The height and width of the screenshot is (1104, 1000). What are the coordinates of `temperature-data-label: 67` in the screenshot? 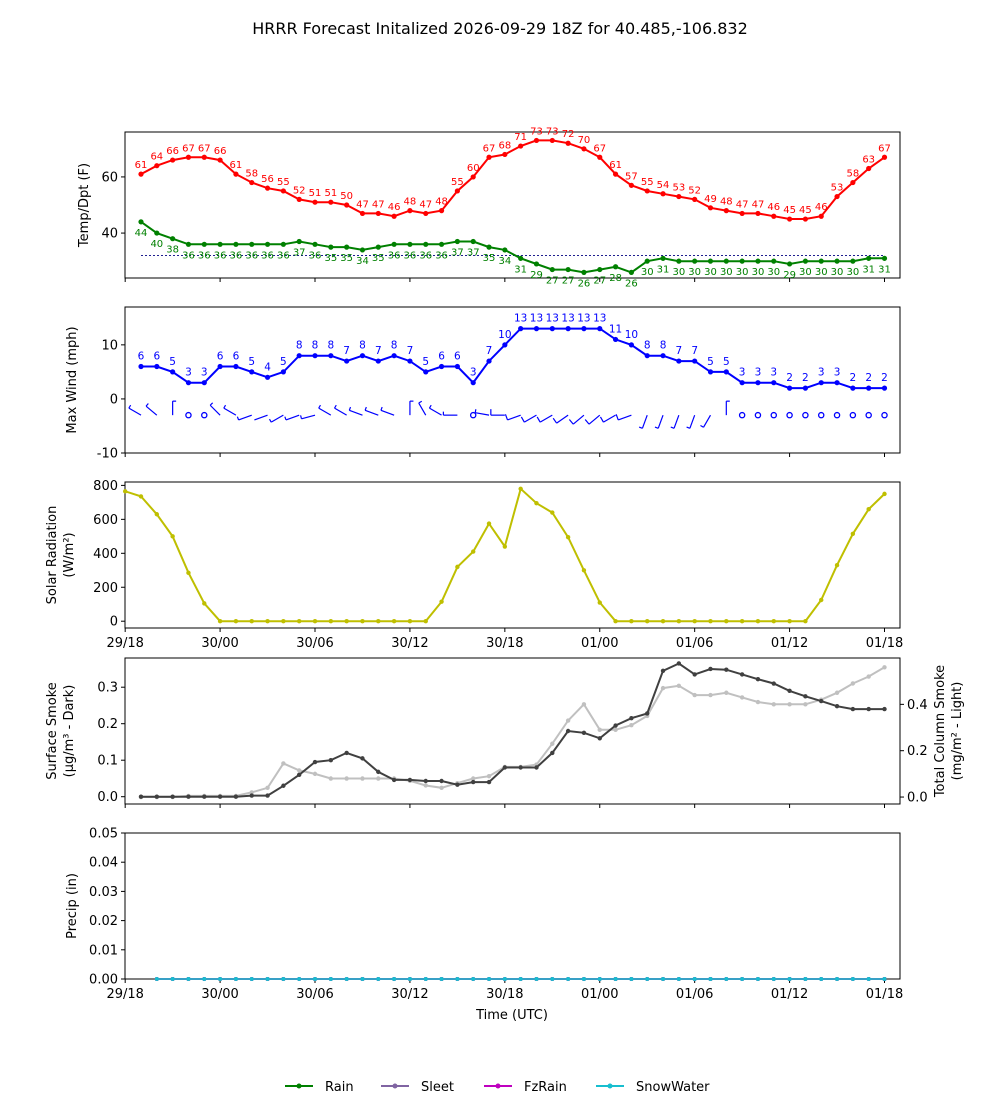 It's located at (204, 148).